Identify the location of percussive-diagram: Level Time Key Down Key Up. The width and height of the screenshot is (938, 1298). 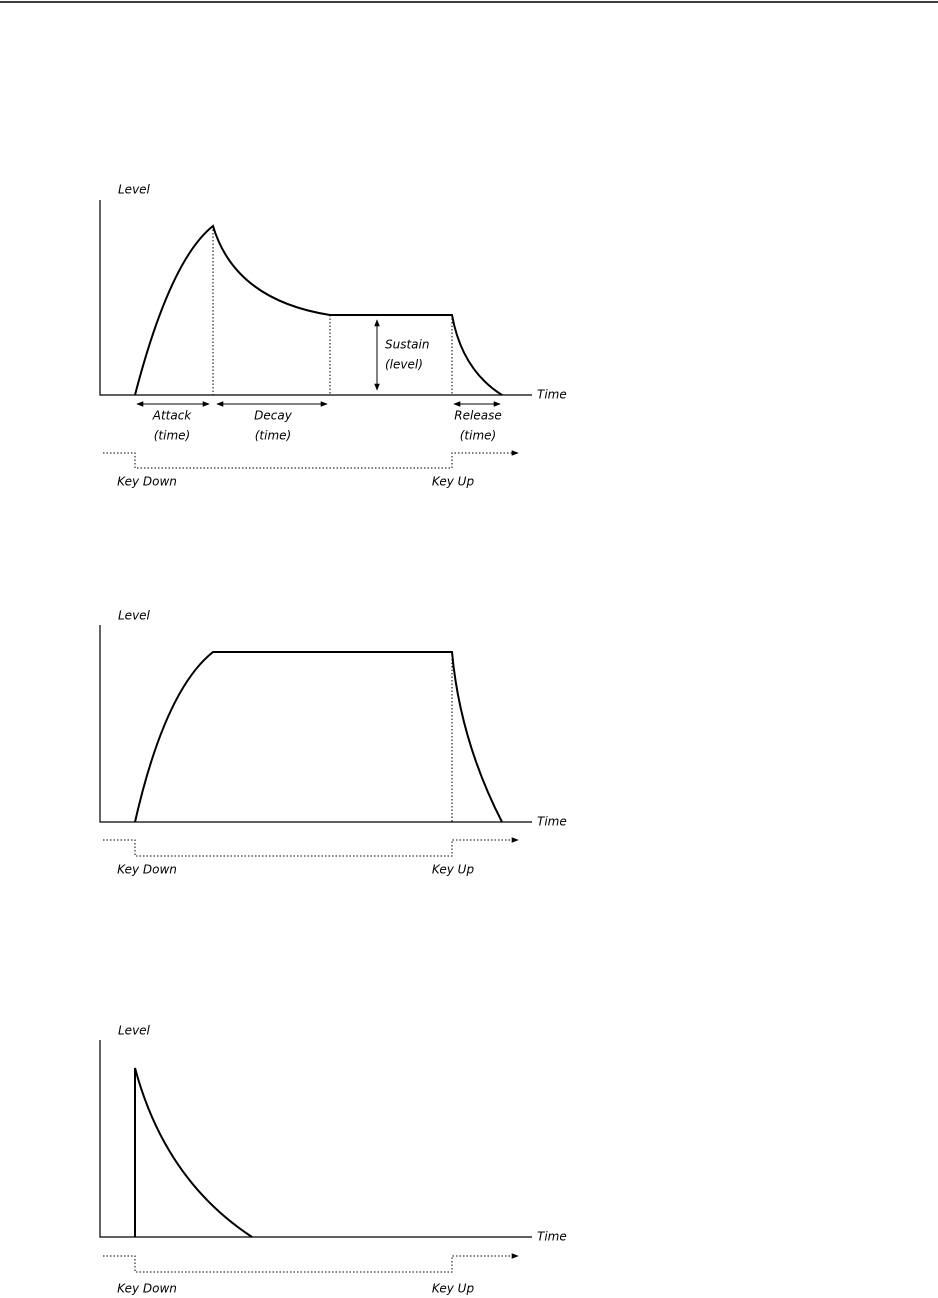
(333, 1160).